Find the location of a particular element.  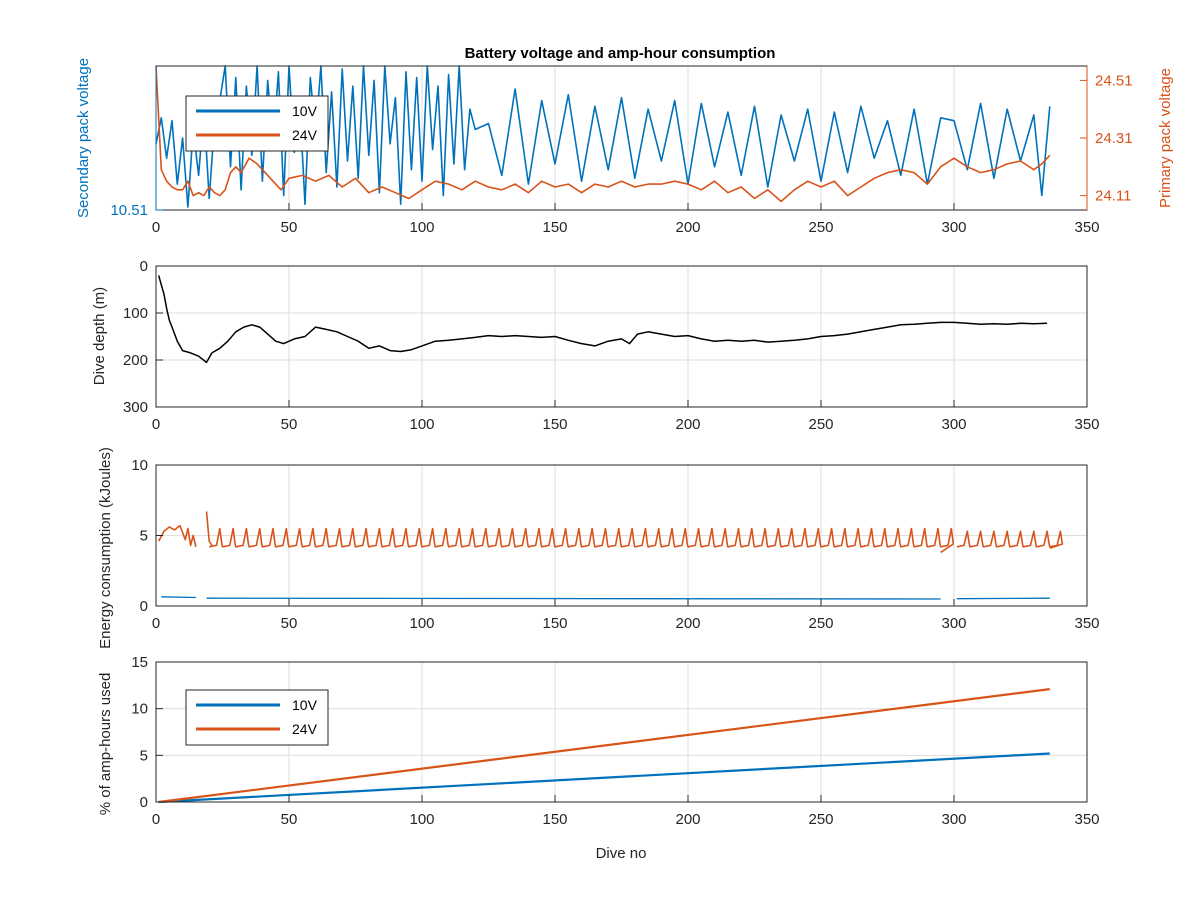

voltage-legend-box is located at coordinates (257, 123).